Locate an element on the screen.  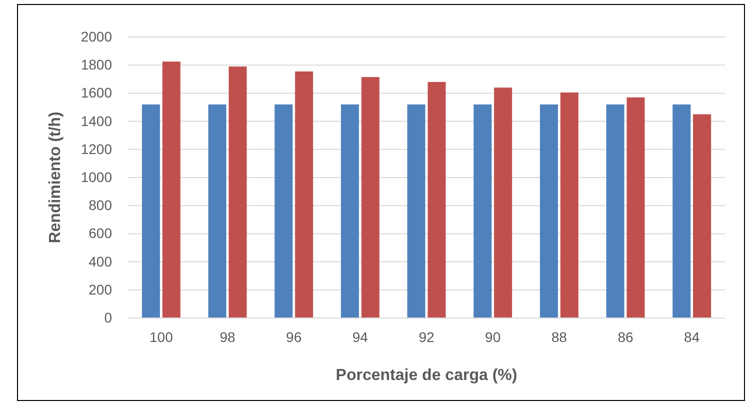
y-axis-title: Rendimiento (t/h) is located at coordinates (55, 178).